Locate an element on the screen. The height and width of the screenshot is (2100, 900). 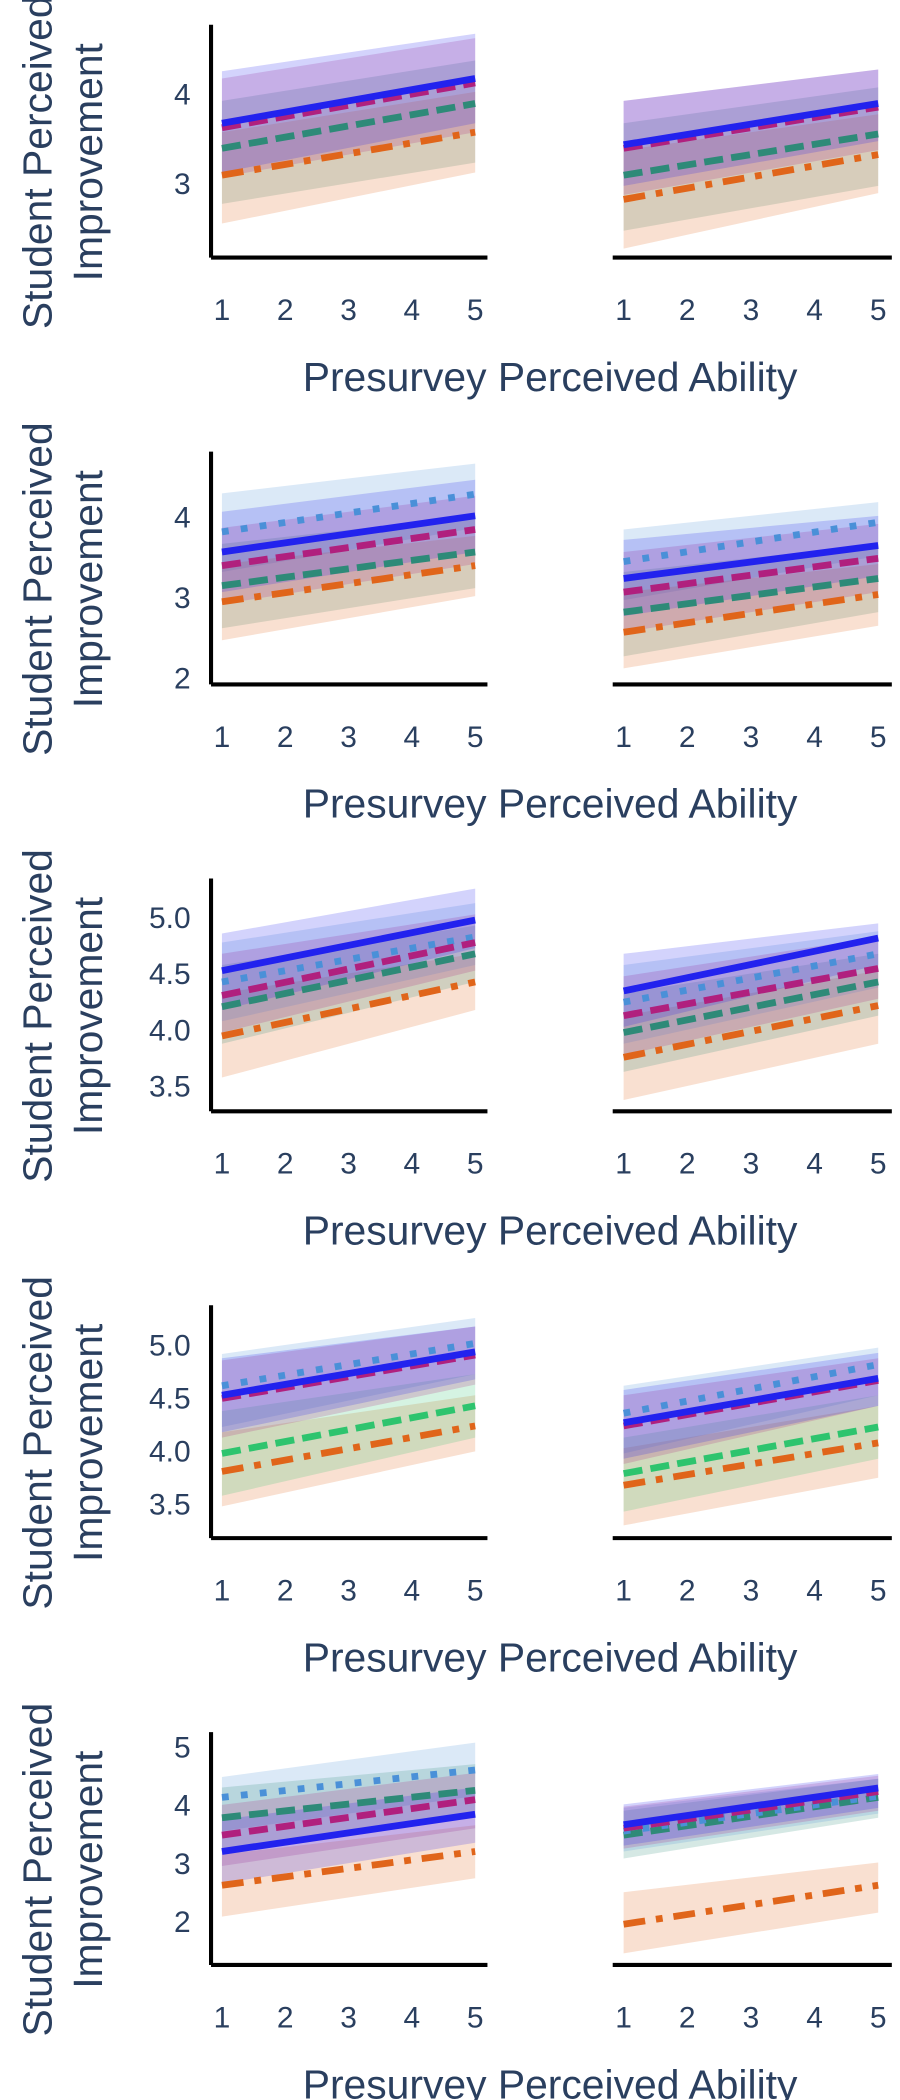
y-tick-label: 5.0 is located at coordinates (170, 1346).